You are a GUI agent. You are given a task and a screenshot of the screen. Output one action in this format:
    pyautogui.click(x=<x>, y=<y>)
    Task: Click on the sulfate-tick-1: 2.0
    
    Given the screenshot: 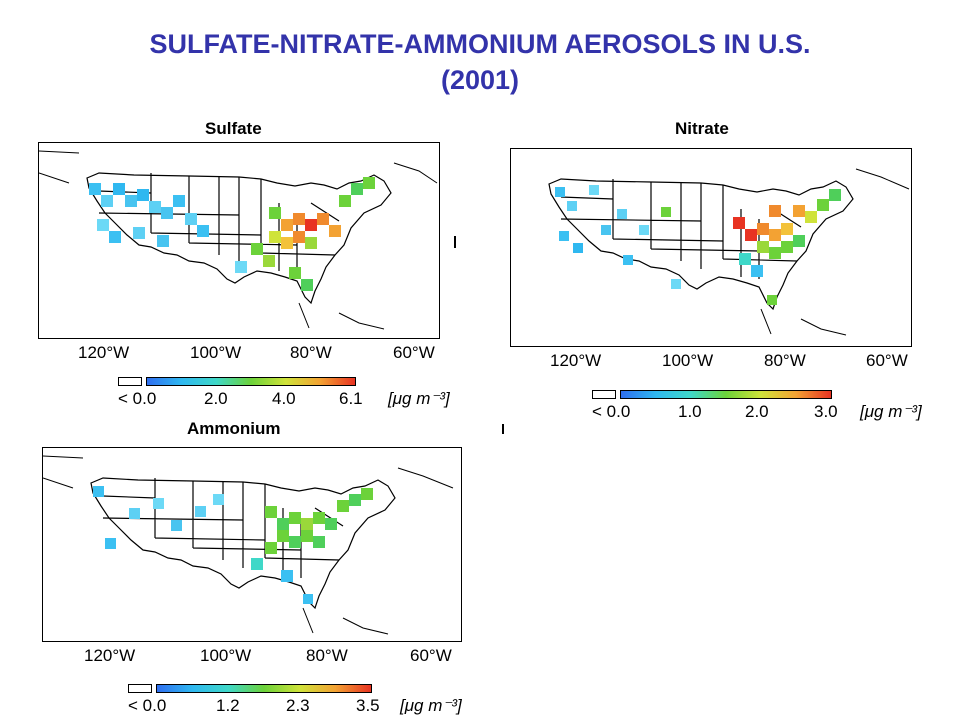 What is the action you would take?
    pyautogui.click(x=216, y=398)
    